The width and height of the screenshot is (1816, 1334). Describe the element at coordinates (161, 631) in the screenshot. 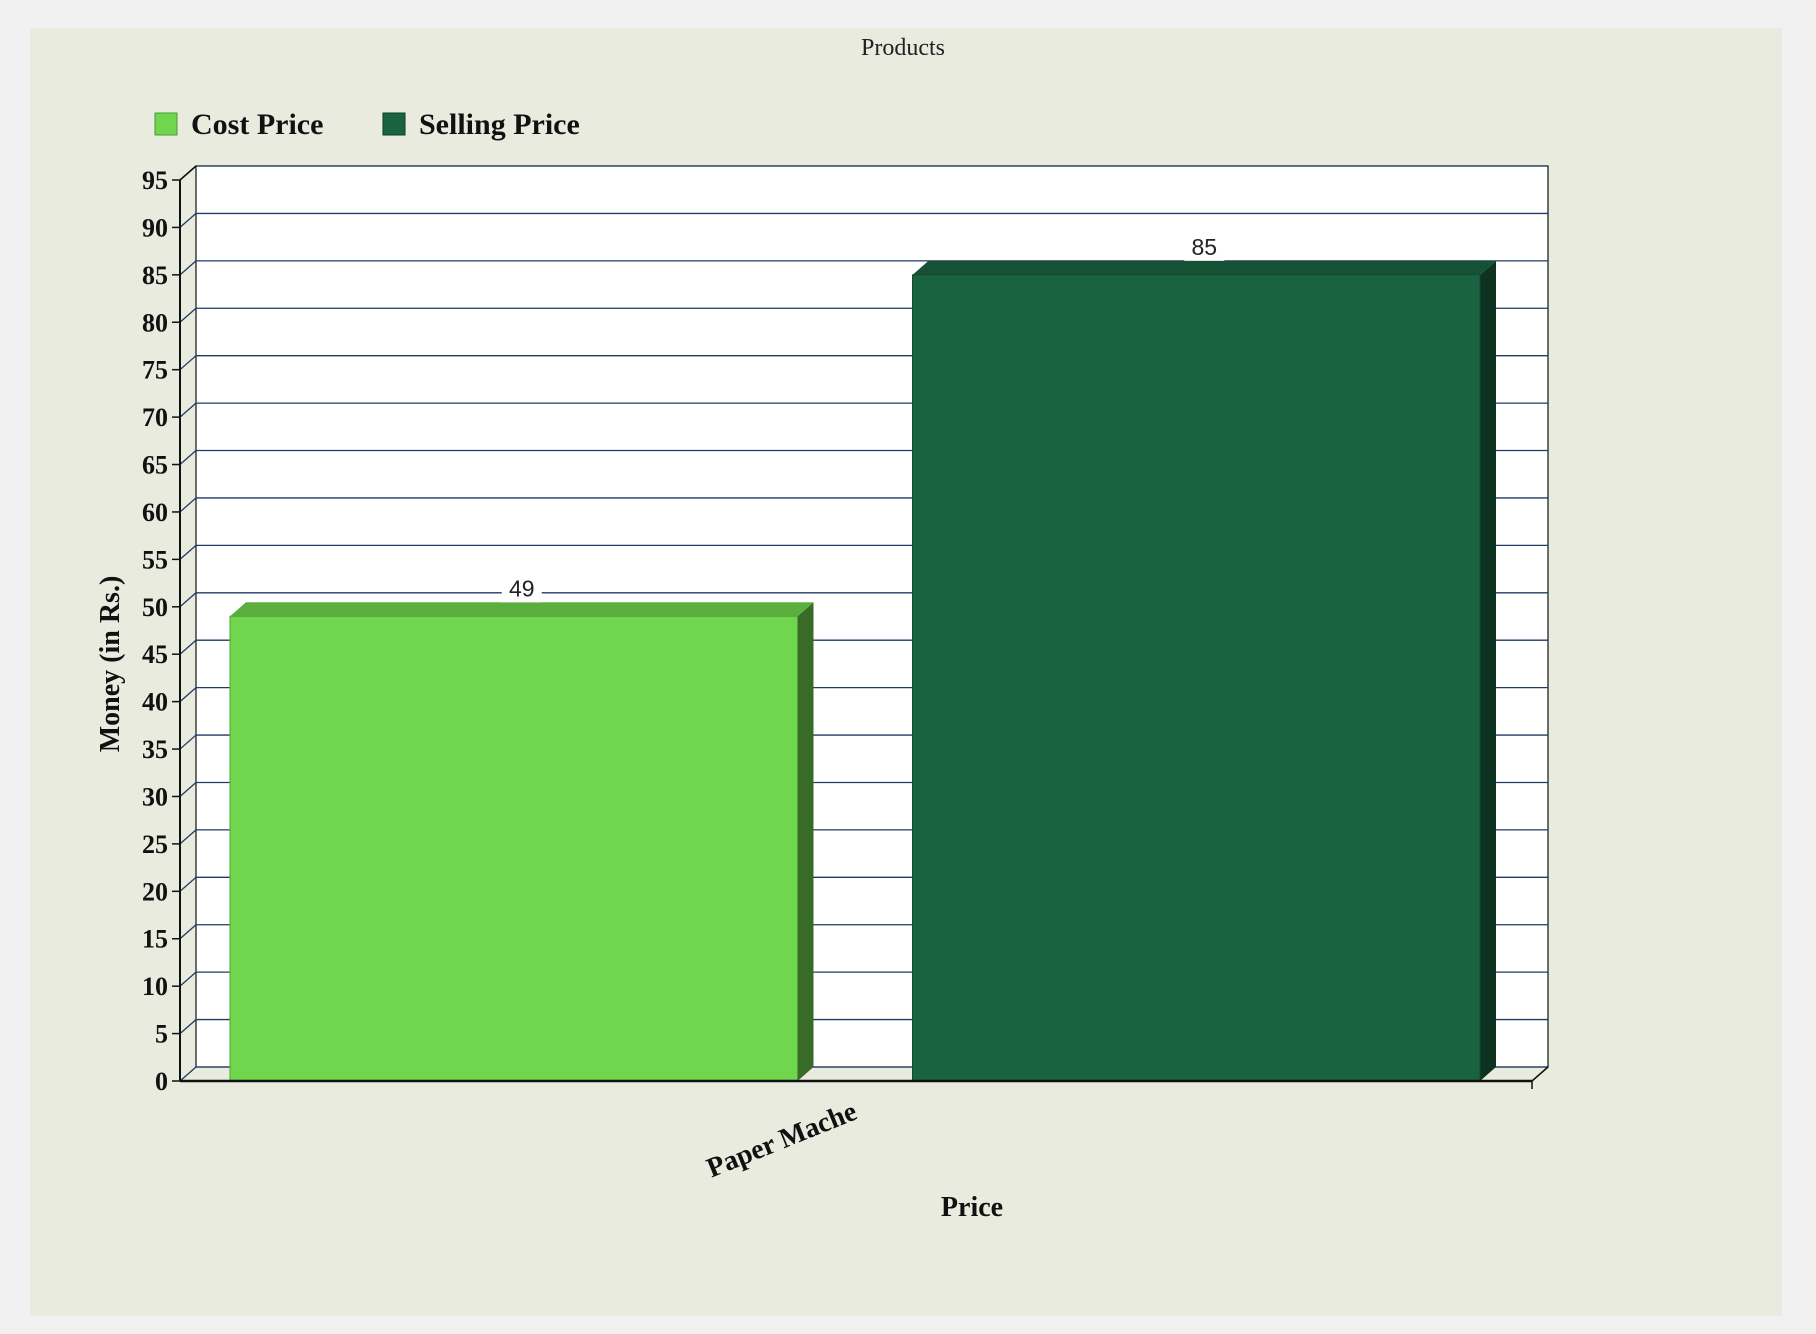

I see `y-axis-ticks: 0 5 10 15 20 25 30 35 40 45 50 55 60 65 70 75 80 85 90 95` at that location.